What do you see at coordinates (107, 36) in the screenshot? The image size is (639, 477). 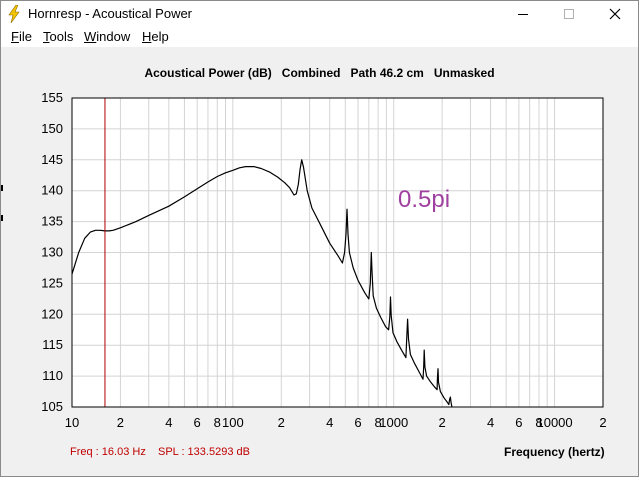 I see `menu-window: Window` at bounding box center [107, 36].